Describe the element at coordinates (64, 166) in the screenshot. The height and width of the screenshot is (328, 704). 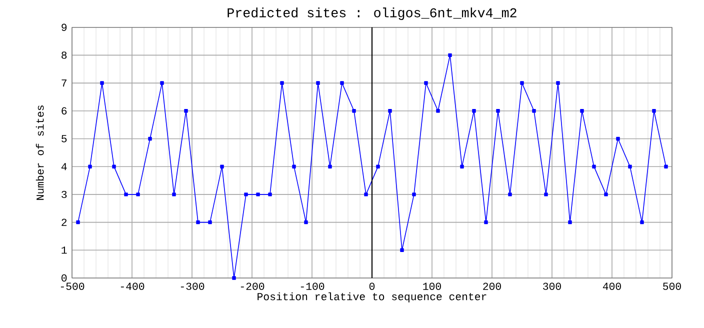
I see `y-tick-label: 4` at that location.